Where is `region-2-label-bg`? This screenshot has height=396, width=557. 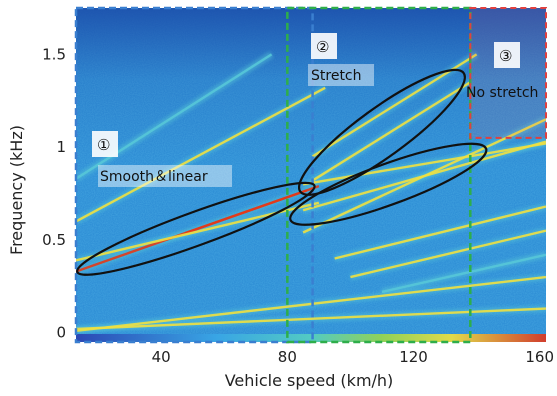 region-2-label-bg is located at coordinates (341, 75).